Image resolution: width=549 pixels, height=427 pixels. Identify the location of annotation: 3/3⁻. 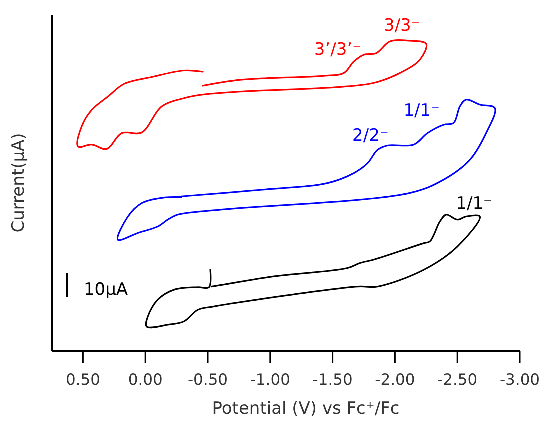
(402, 26).